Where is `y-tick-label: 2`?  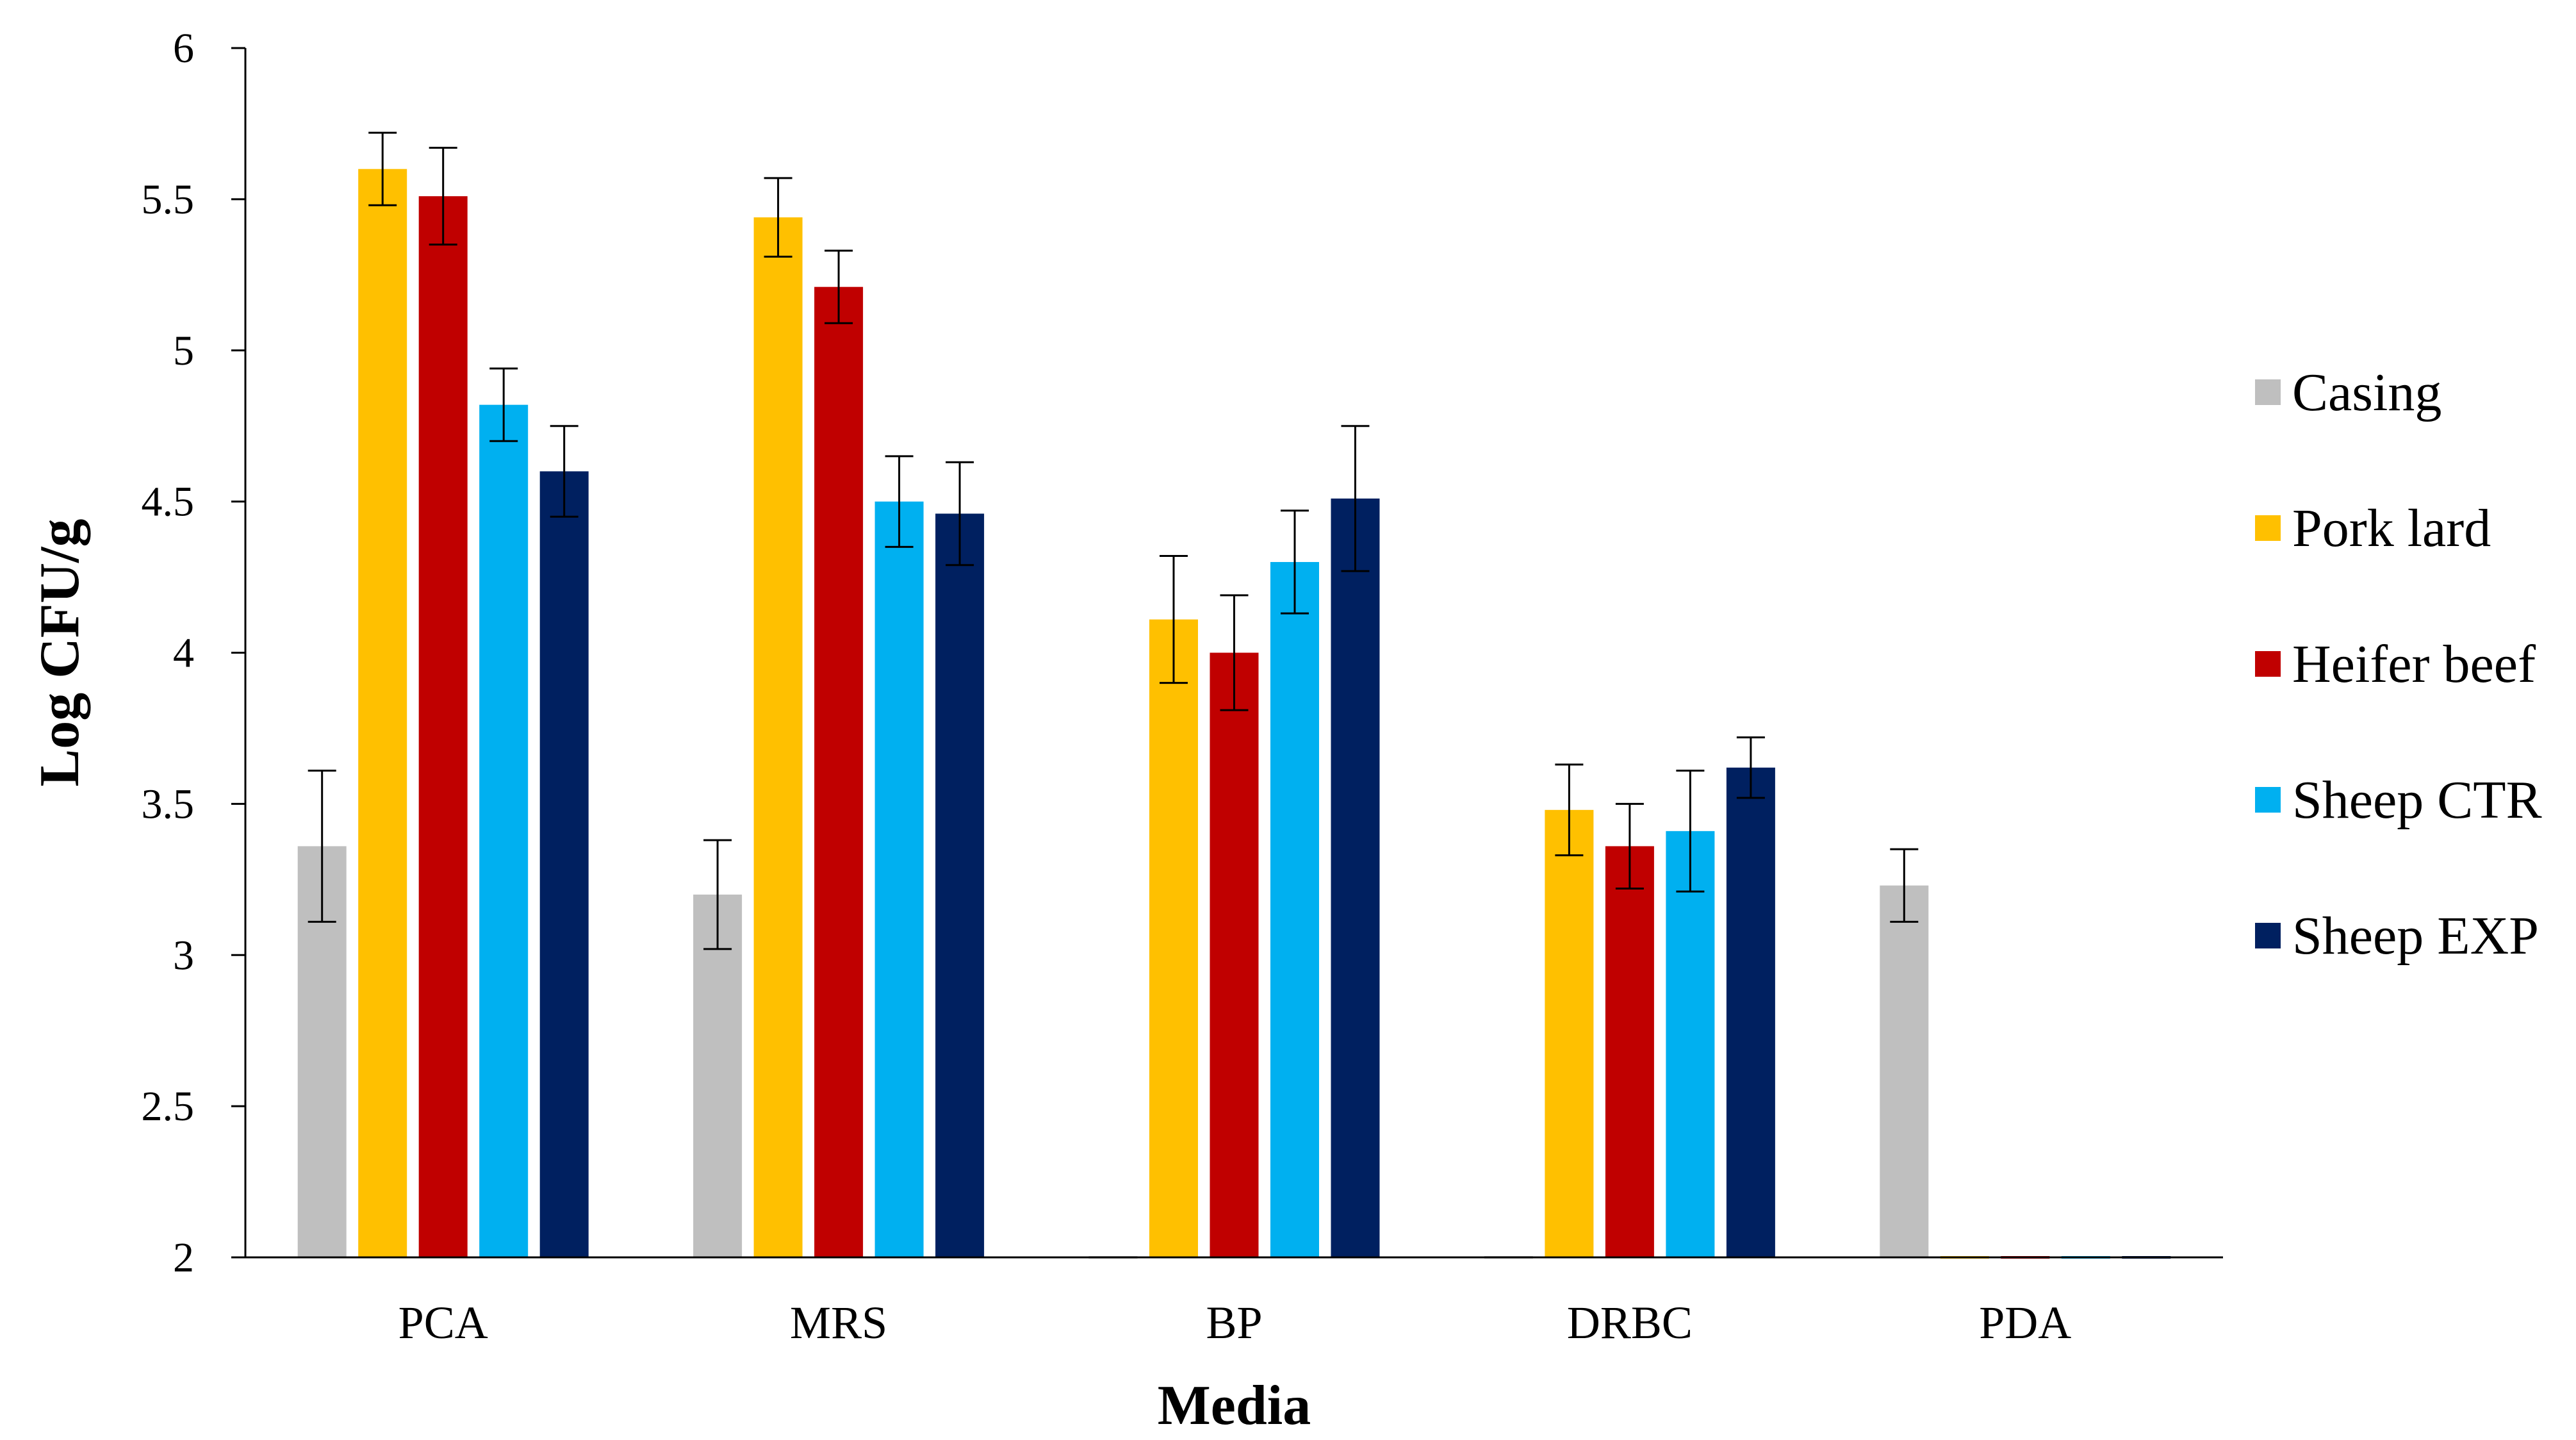
y-tick-label: 2 is located at coordinates (184, 1257).